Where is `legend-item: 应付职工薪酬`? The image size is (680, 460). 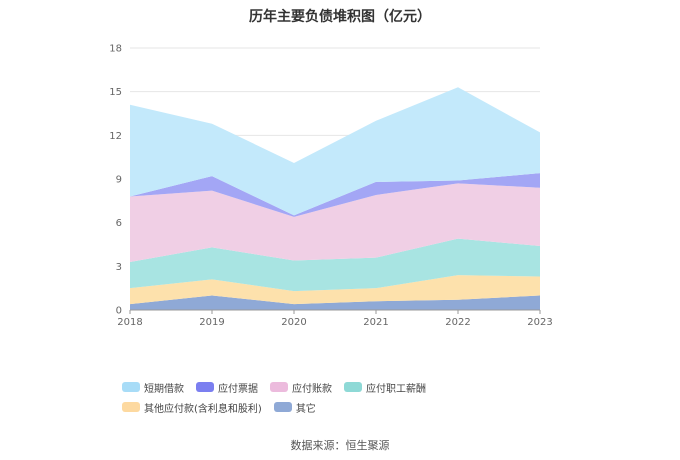
legend-item: 应付职工薪酬 is located at coordinates (385, 387).